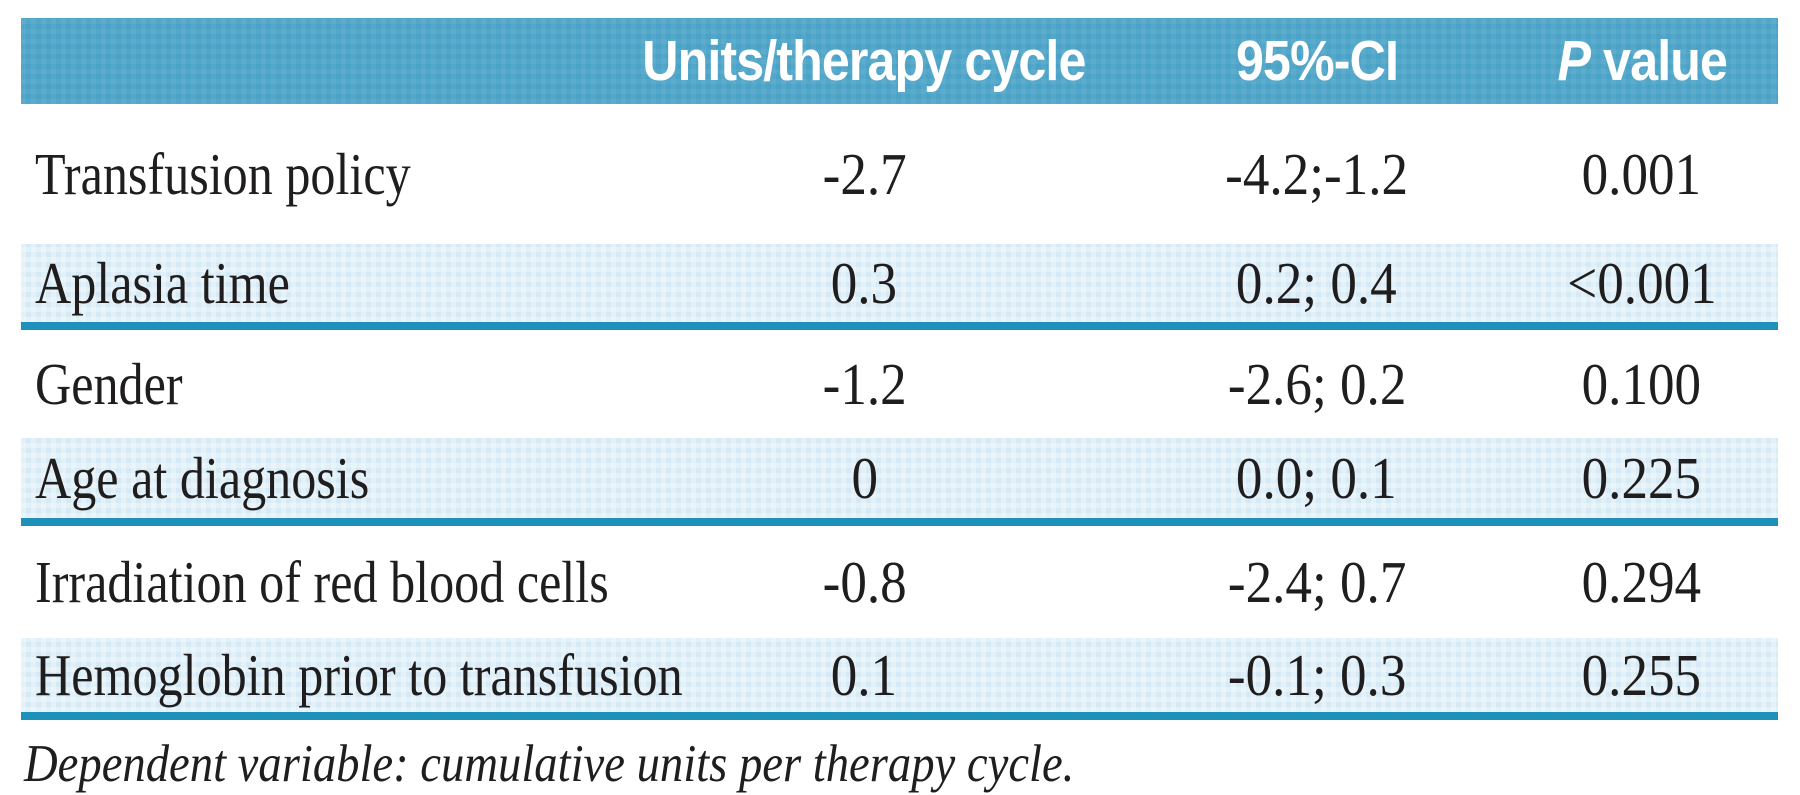  I want to click on p-value: <0.001, so click(1642, 282).